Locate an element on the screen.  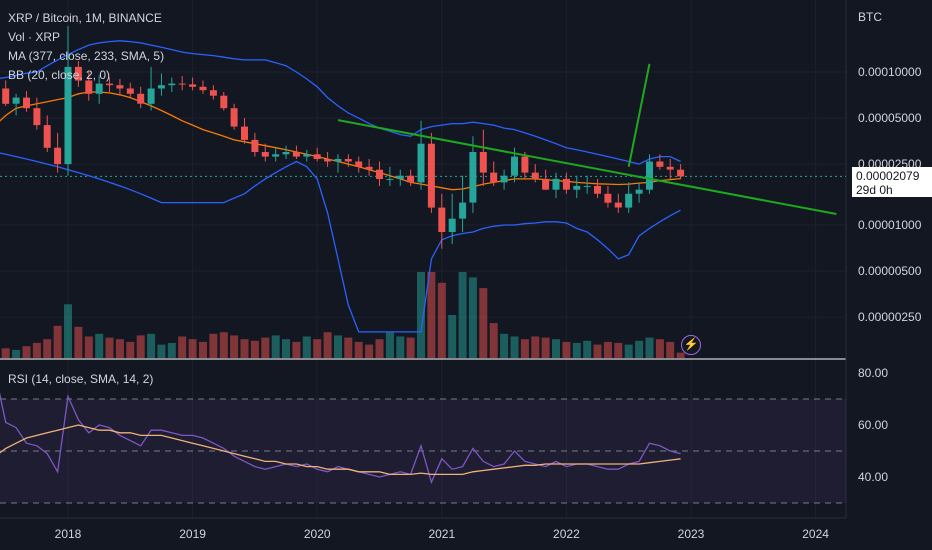
rsi-tick-label: 80.00 is located at coordinates (873, 373).